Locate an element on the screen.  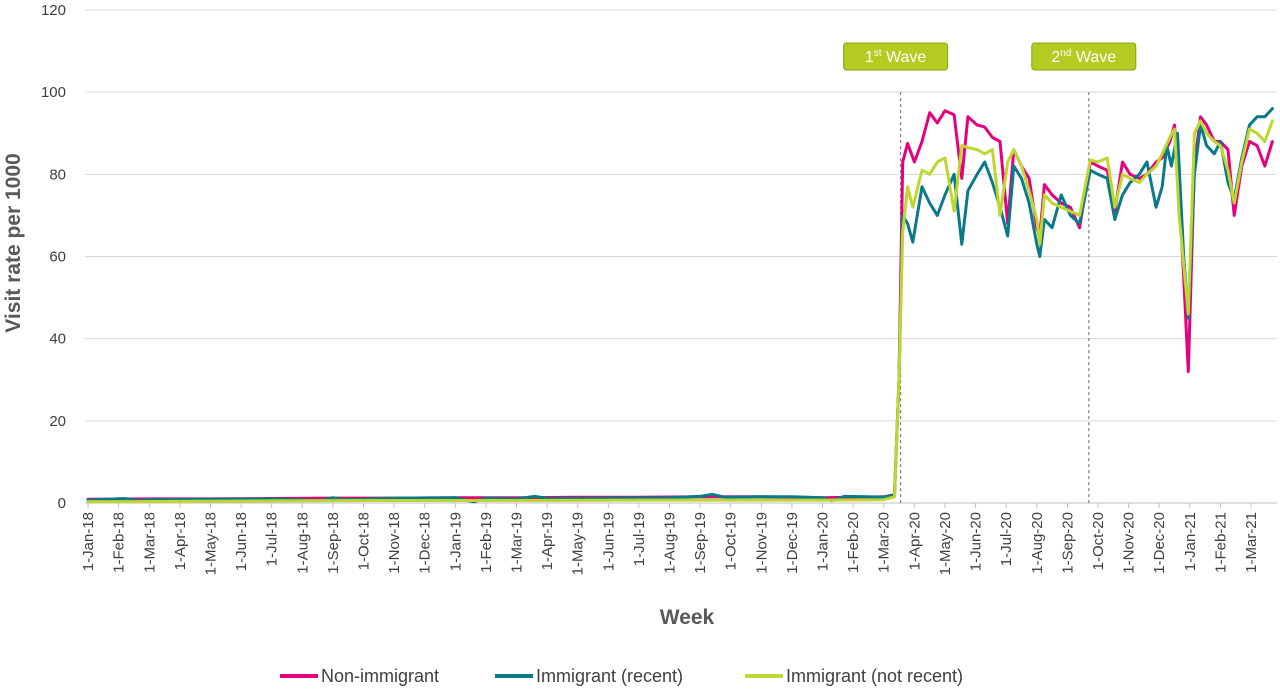
legend-label: Immigrant (not recent) is located at coordinates (874, 676).